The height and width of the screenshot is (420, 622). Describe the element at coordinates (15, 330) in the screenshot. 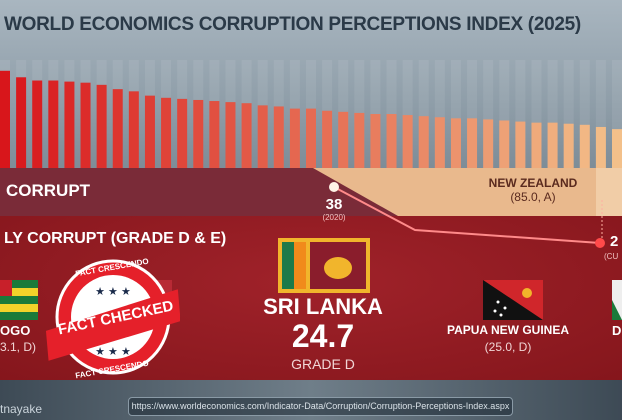

I see `country-name: OGO` at that location.